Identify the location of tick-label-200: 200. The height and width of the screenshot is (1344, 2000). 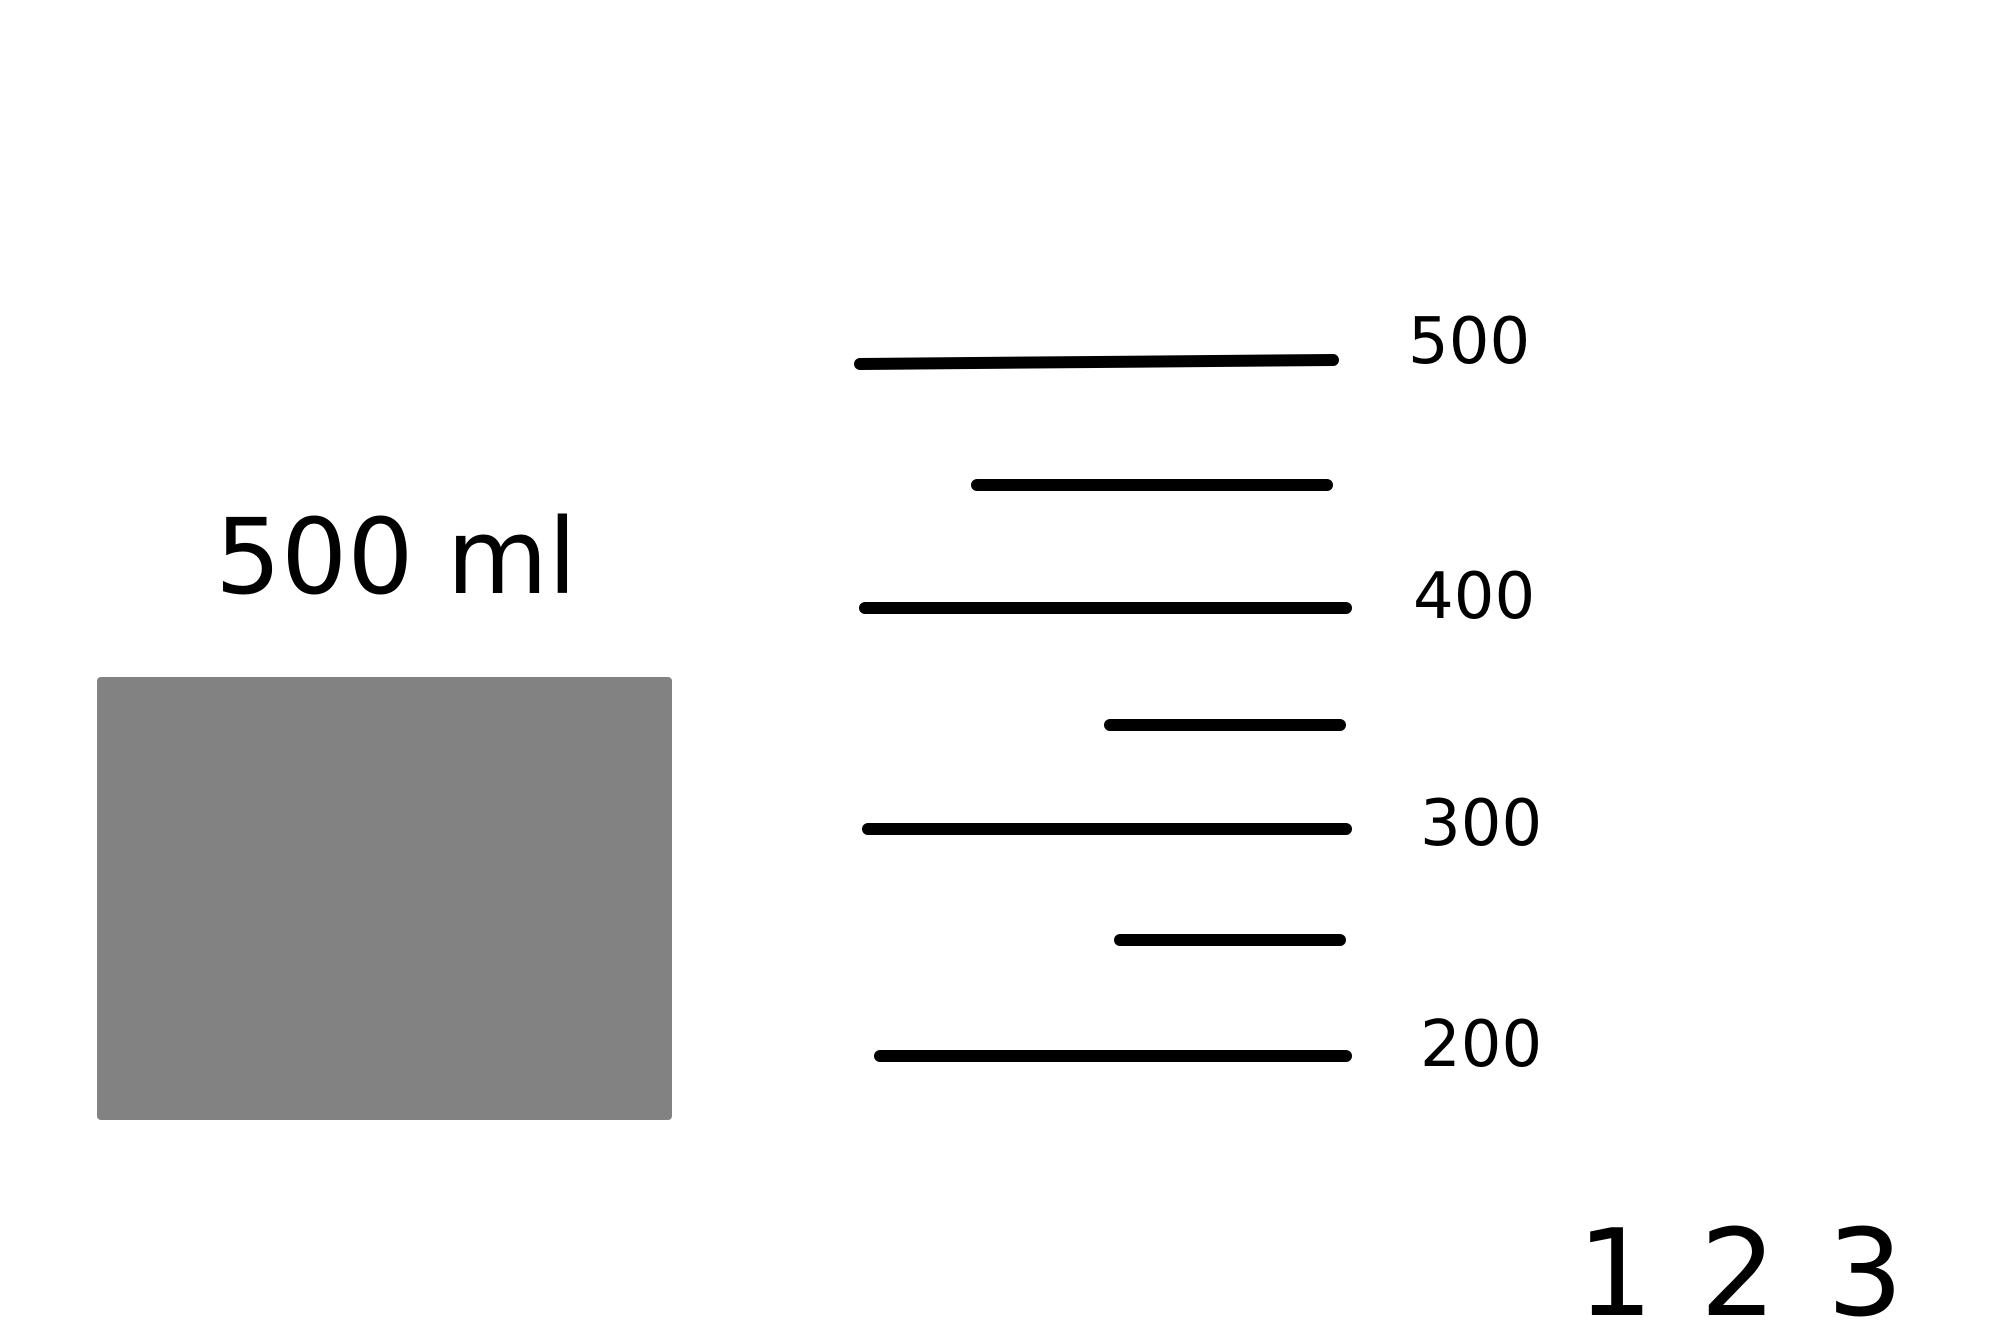
(1481, 1045).